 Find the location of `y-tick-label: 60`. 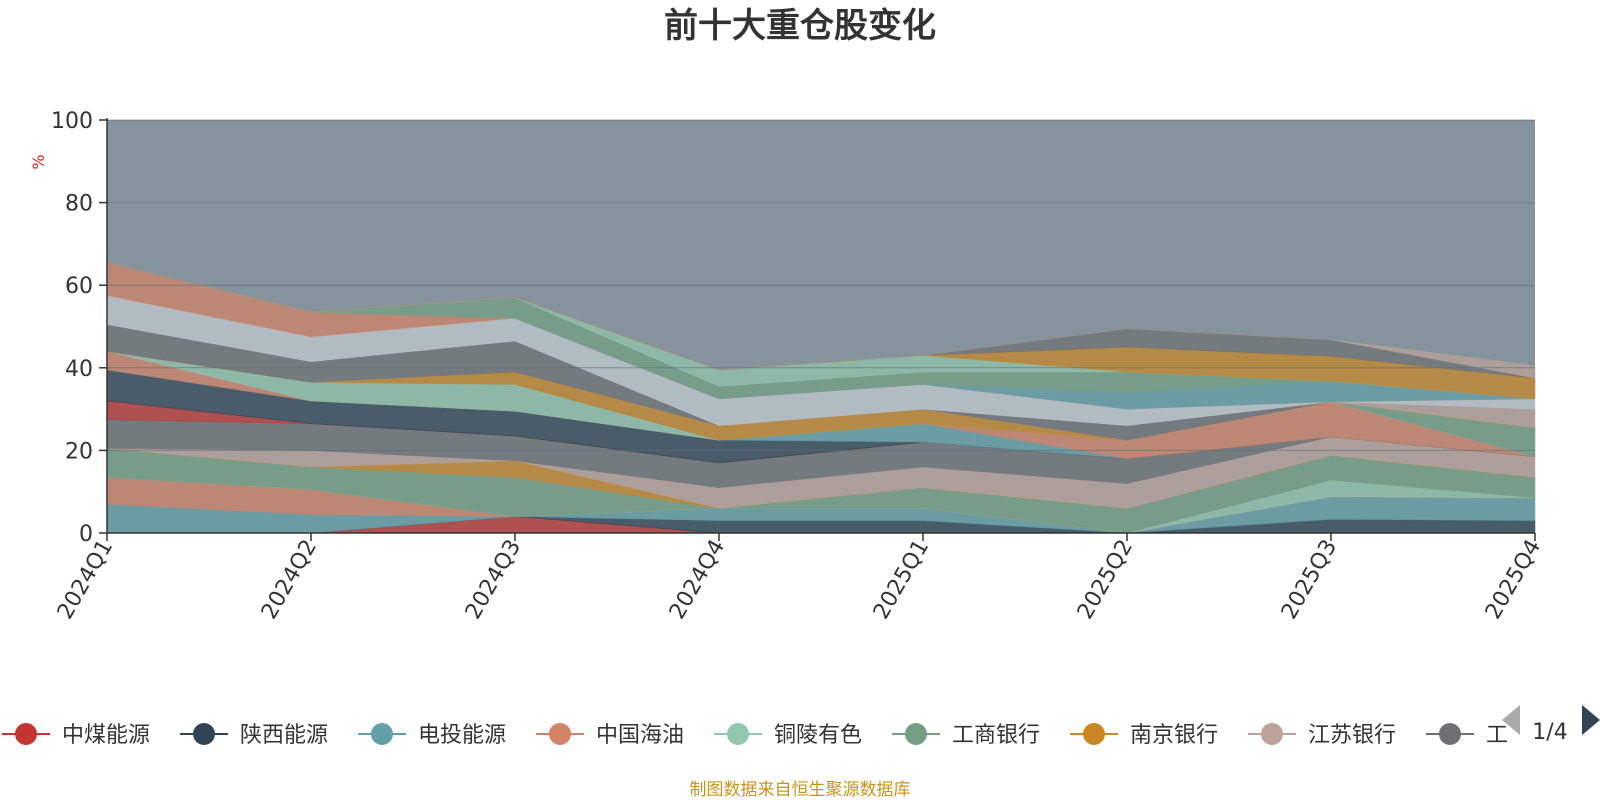

y-tick-label: 60 is located at coordinates (79, 286).